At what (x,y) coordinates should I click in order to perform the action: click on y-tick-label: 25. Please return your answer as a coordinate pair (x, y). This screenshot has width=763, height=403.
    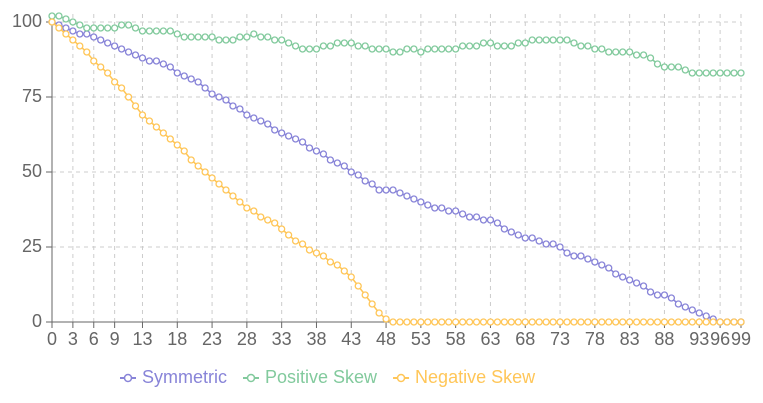
    Looking at the image, I should click on (32, 246).